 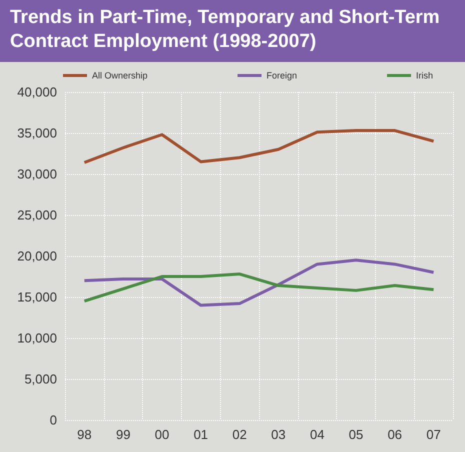 What do you see at coordinates (395, 434) in the screenshot?
I see `x-tick-label: 06` at bounding box center [395, 434].